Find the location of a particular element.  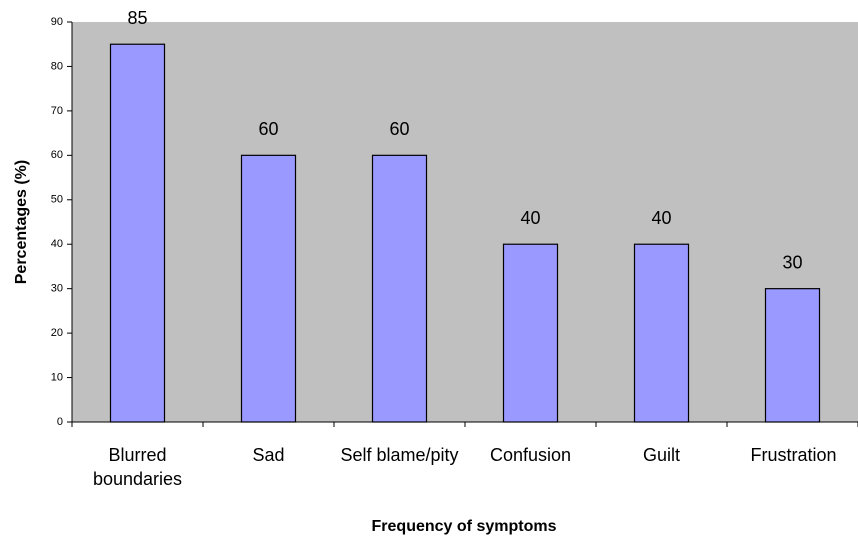

y-tick-label: 30 is located at coordinates (57, 289).